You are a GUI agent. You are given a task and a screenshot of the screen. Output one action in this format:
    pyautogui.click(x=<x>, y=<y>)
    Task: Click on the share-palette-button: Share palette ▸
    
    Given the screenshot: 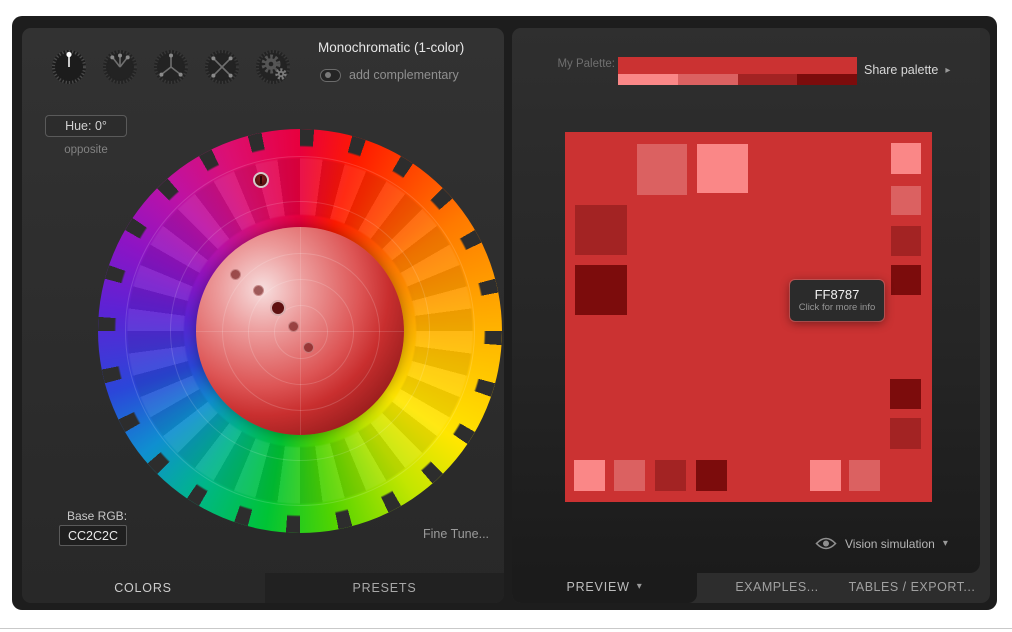 What is the action you would take?
    pyautogui.click(x=907, y=70)
    